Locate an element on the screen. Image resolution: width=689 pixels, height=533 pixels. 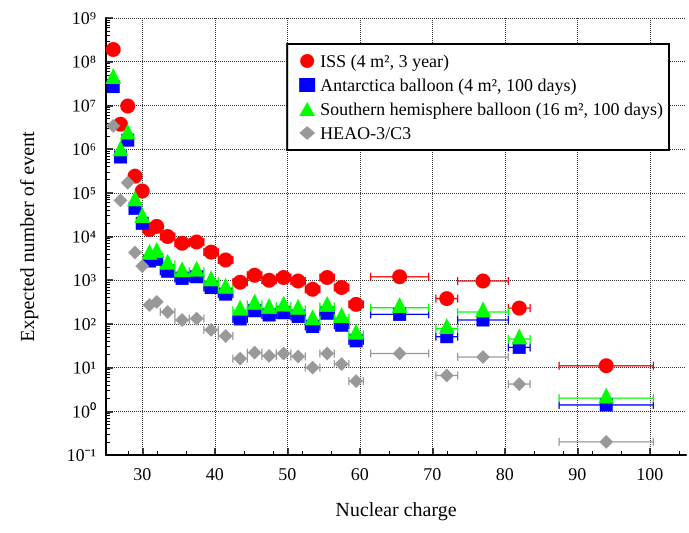
y-tick-label: 10¹ is located at coordinates (84, 368).